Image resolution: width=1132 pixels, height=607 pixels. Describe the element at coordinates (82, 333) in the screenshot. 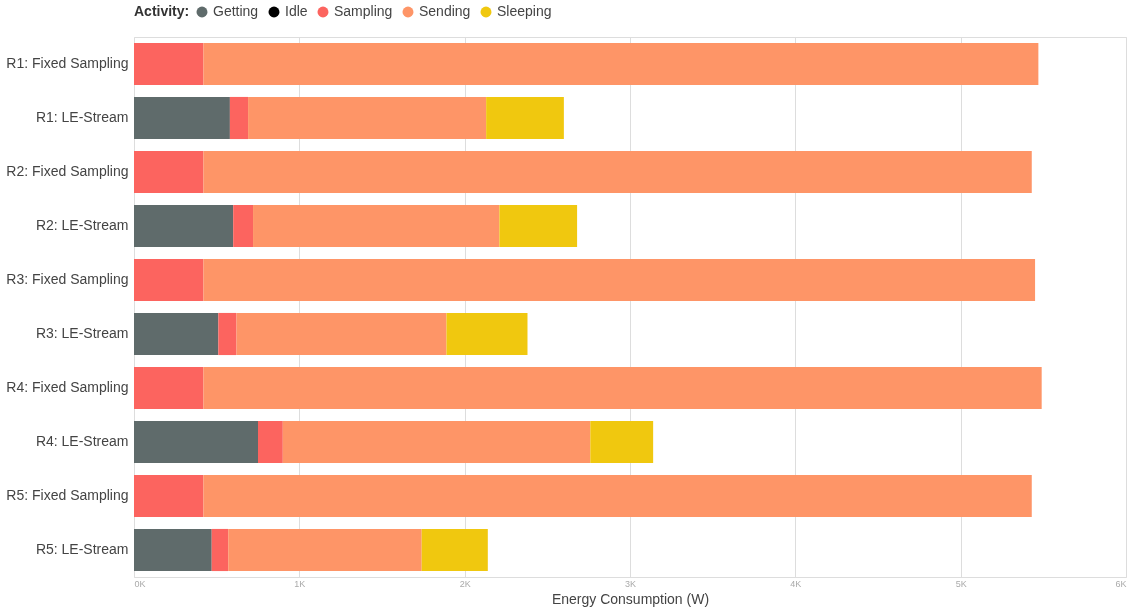

I see `y-tick-label: R3: LE-Stream` at that location.